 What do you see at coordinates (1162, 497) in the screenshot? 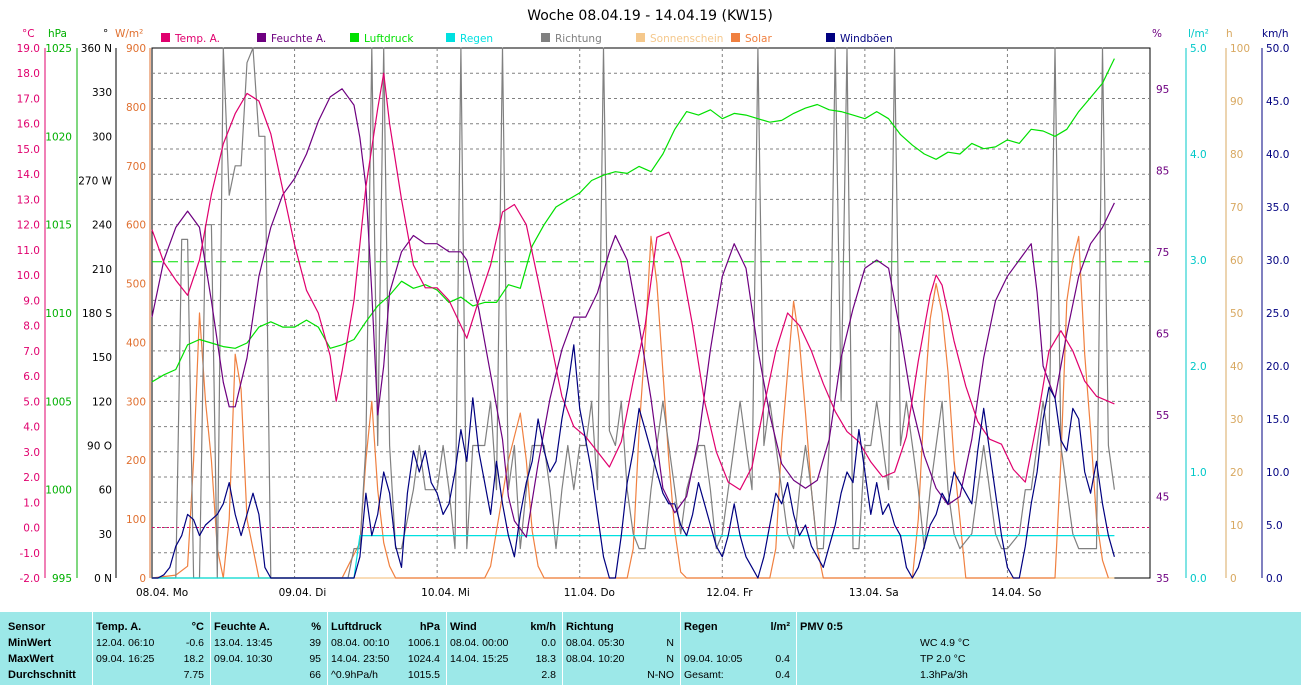
I see `tick-hum: 45` at bounding box center [1162, 497].